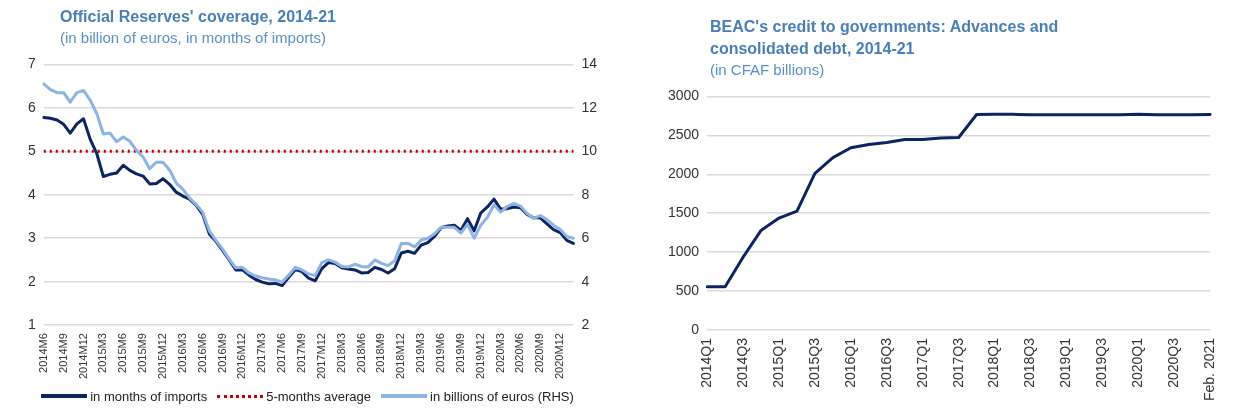  I want to click on x-tick-label: 2017M6, so click(281, 353).